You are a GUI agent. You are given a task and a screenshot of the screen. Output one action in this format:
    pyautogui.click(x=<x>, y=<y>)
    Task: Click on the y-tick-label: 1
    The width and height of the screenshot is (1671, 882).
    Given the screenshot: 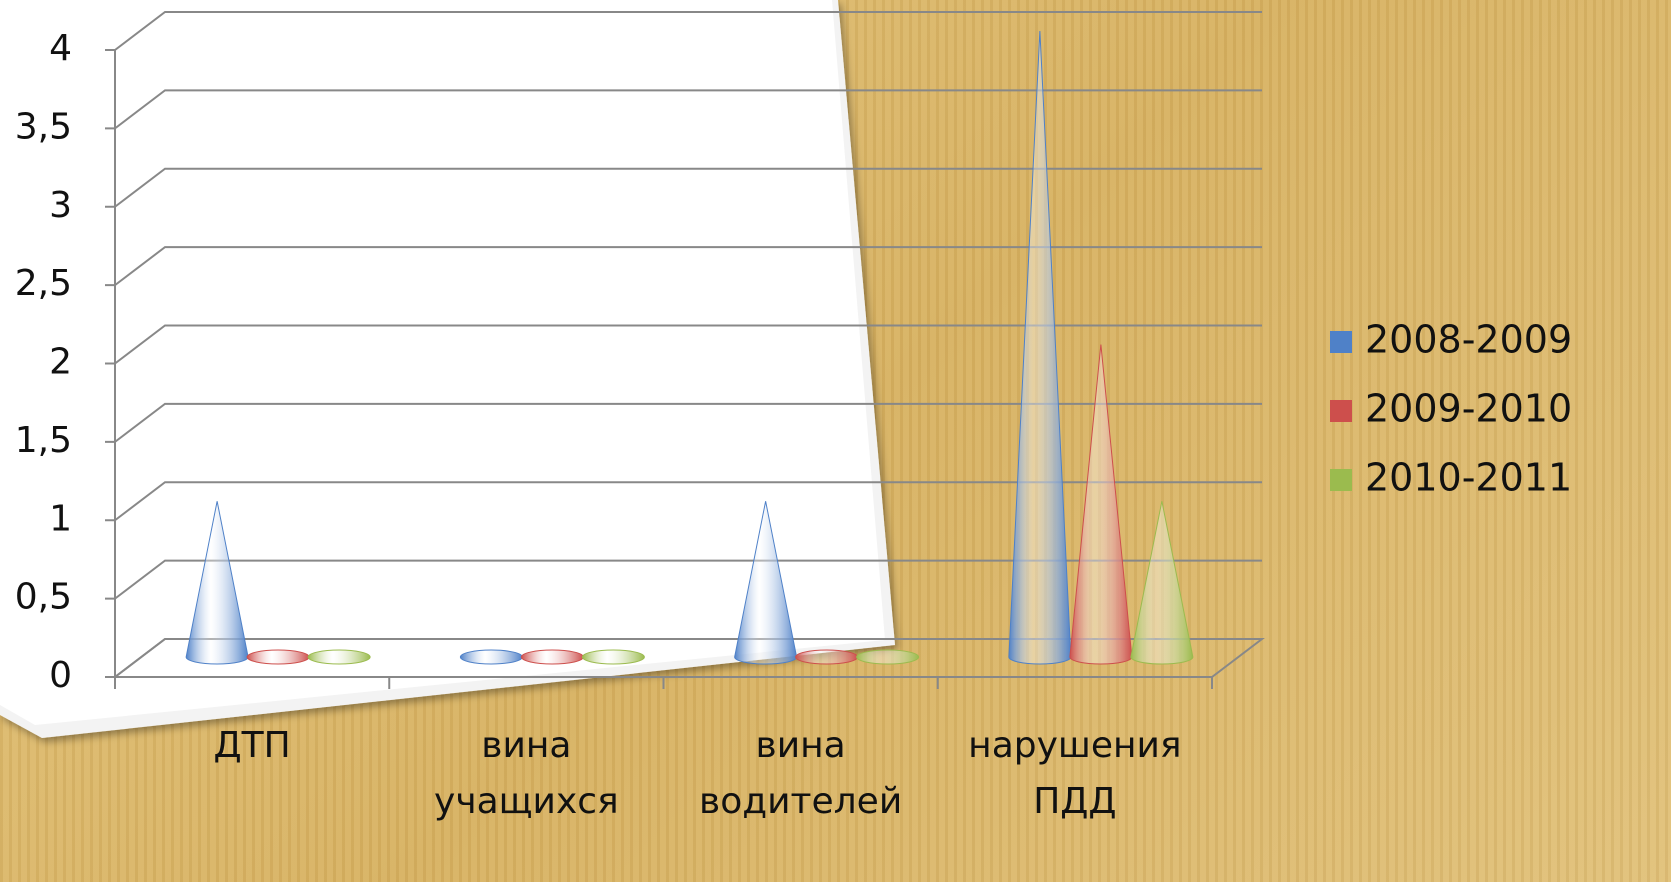 What is the action you would take?
    pyautogui.click(x=60, y=518)
    